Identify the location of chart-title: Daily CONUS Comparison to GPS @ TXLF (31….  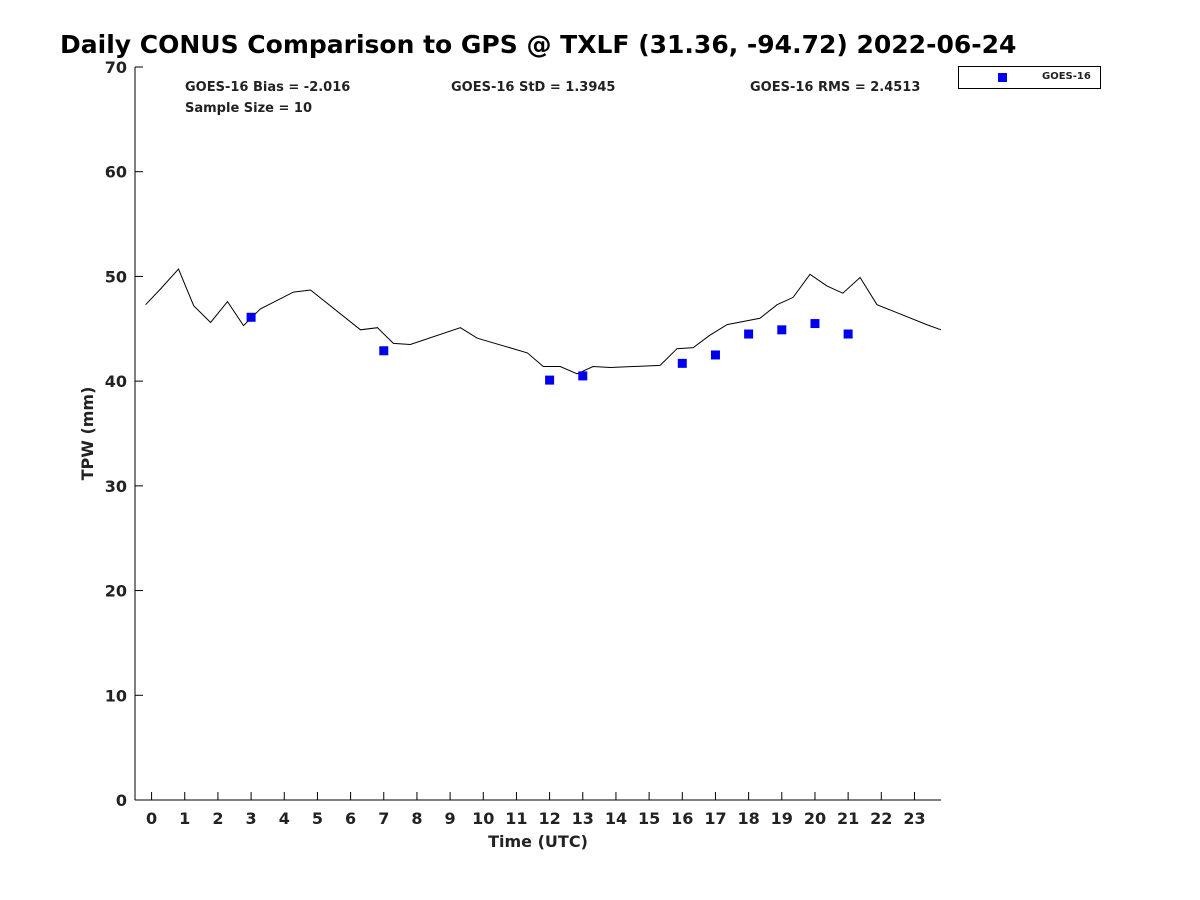
(538, 44).